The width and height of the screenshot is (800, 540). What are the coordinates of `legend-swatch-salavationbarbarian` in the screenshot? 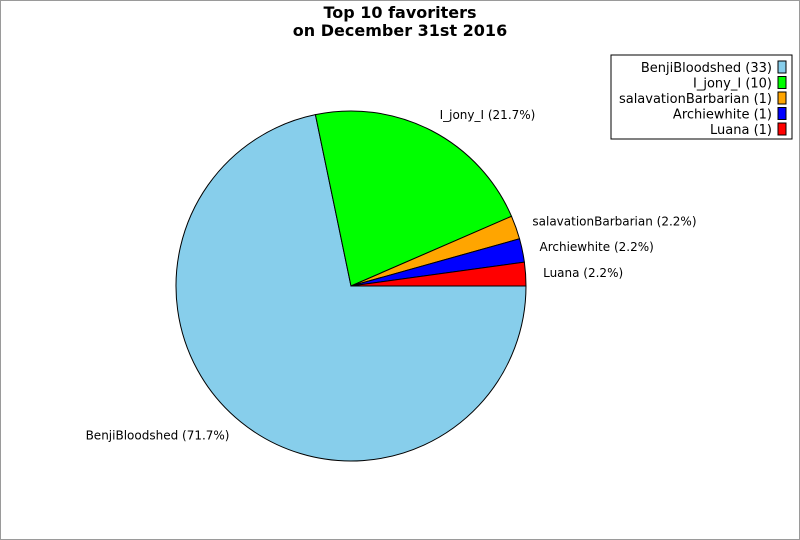 It's located at (782, 98).